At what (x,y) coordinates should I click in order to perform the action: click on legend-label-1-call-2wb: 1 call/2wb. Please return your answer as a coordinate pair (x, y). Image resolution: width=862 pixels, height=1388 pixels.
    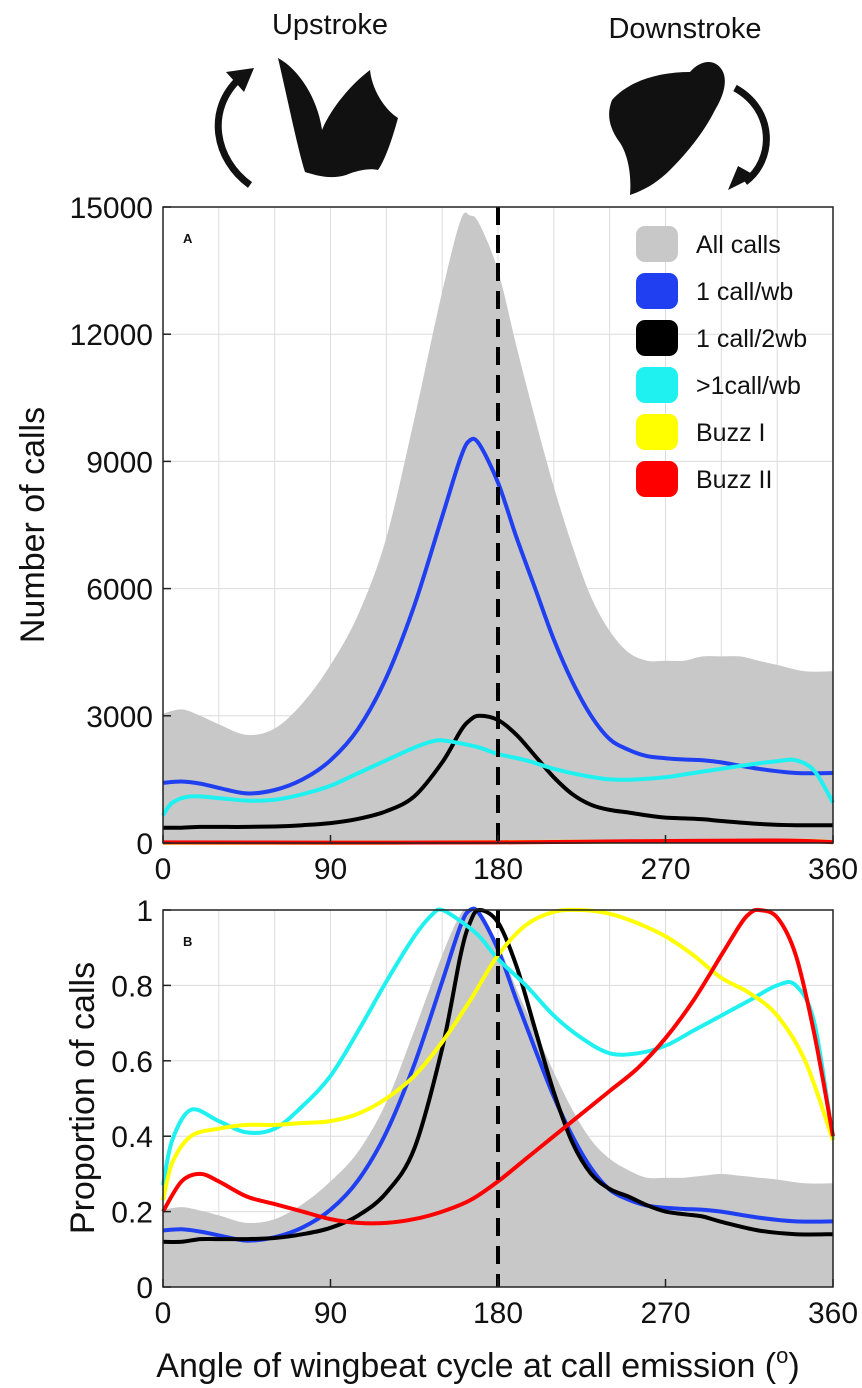
    Looking at the image, I should click on (751, 339).